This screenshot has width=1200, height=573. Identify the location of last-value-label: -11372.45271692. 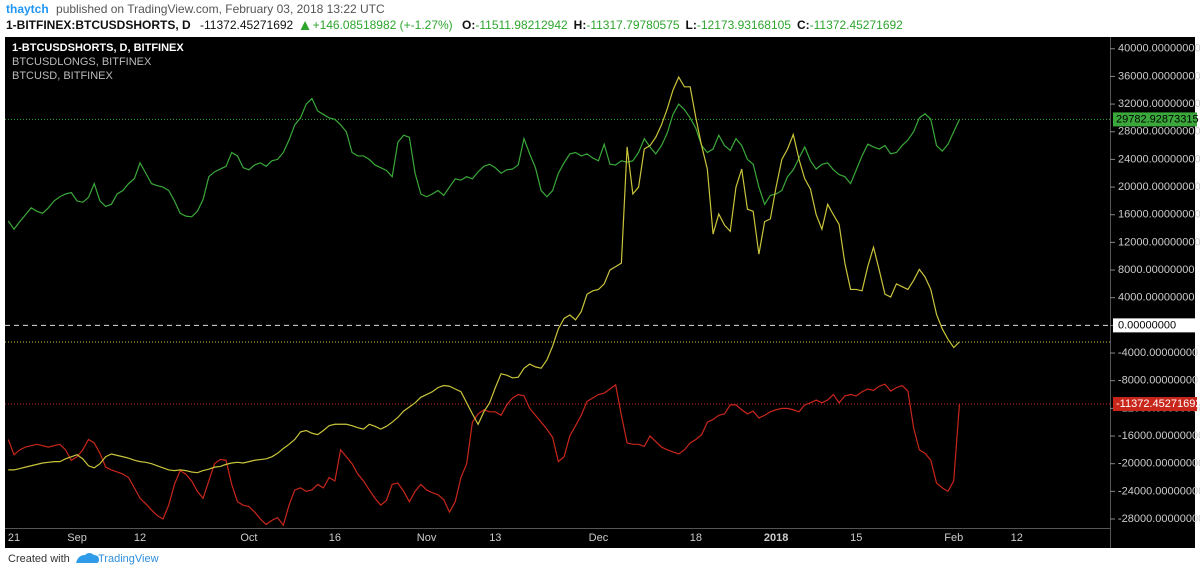
(1158, 404).